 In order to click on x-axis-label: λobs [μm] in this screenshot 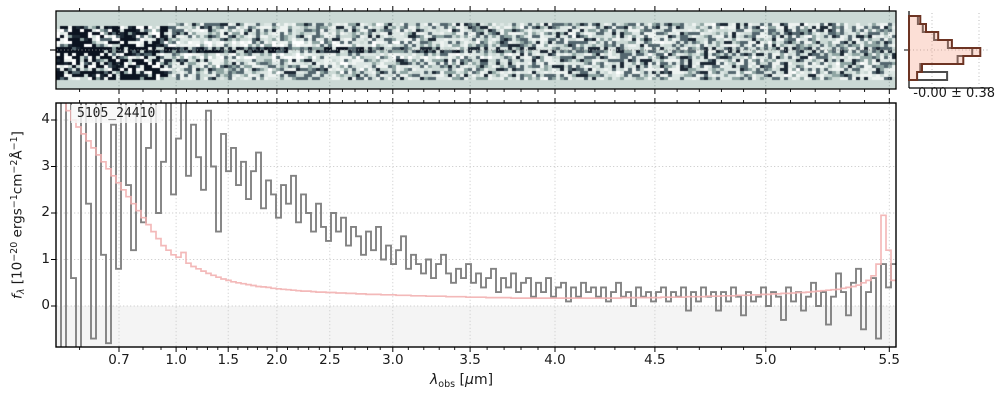, I will do `click(461, 381)`.